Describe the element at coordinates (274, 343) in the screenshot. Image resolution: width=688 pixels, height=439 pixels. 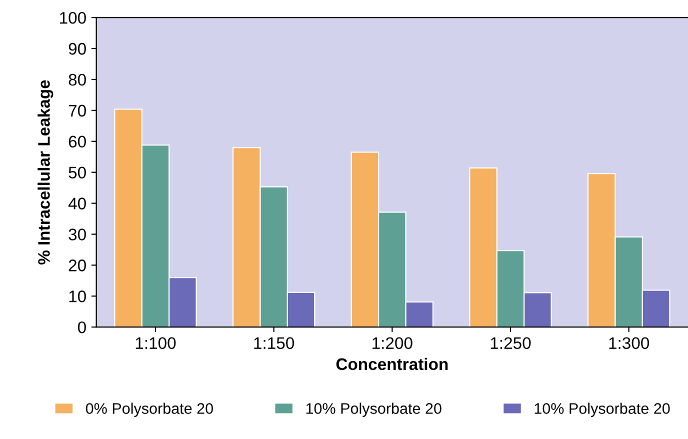
I see `x-tick-label: 1:150` at that location.